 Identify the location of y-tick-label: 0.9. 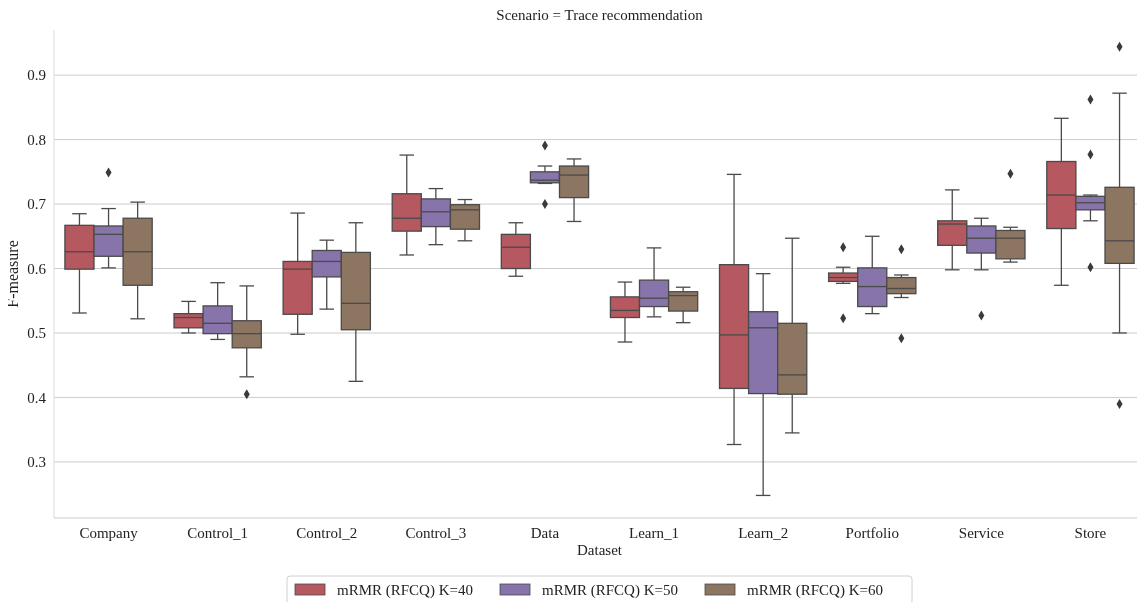
(36, 75).